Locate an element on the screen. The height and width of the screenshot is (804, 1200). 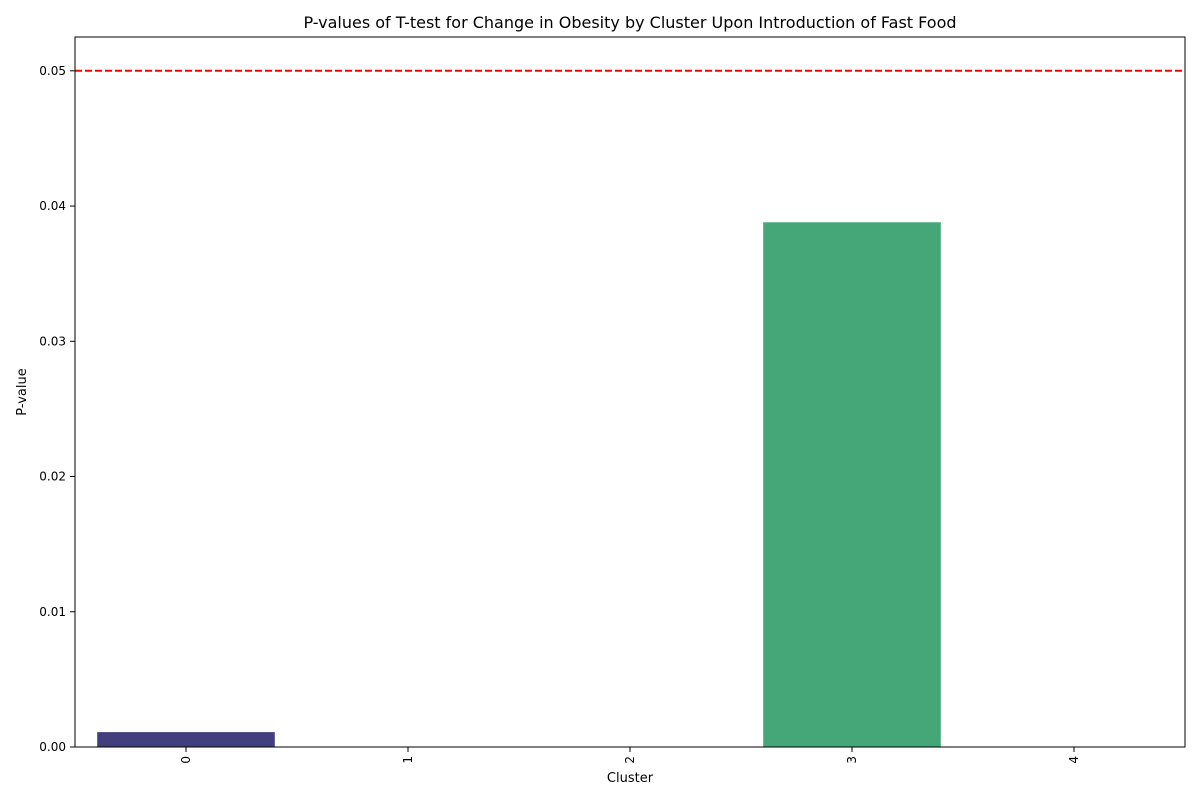
y-tick-label: 0.00 is located at coordinates (52, 747).